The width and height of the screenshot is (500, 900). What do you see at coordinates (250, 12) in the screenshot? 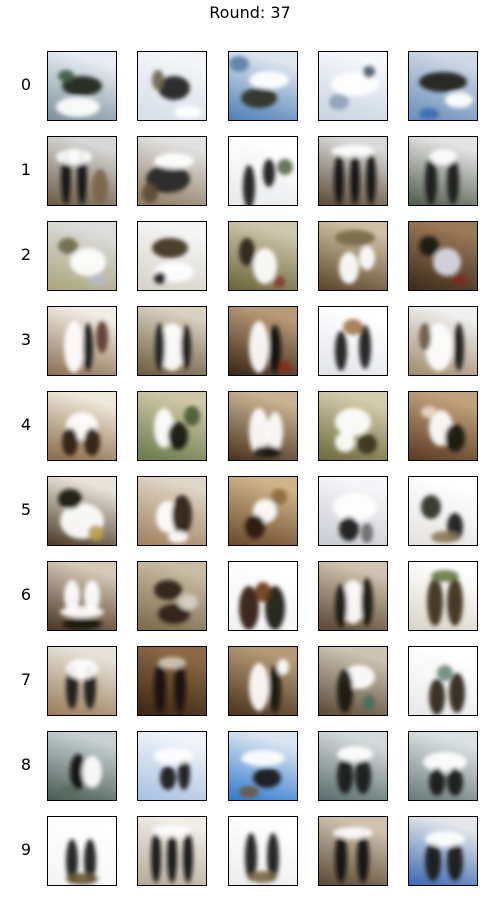
I see `figure-title: Round: 37` at bounding box center [250, 12].